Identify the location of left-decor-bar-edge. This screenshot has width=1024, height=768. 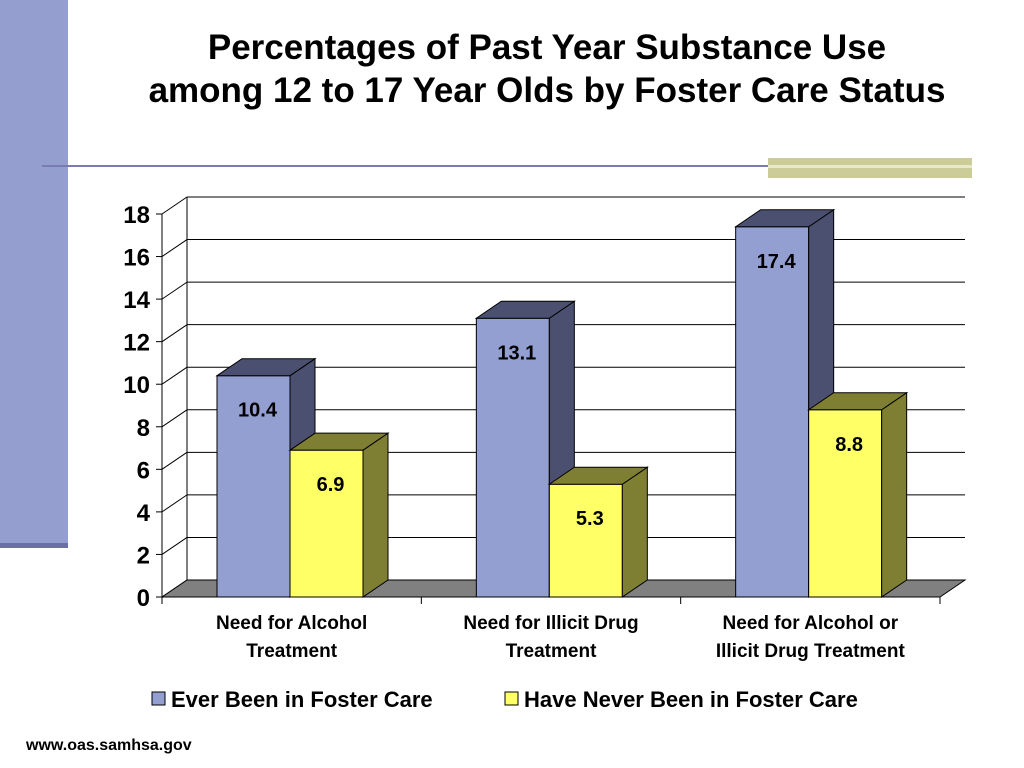
(34, 545).